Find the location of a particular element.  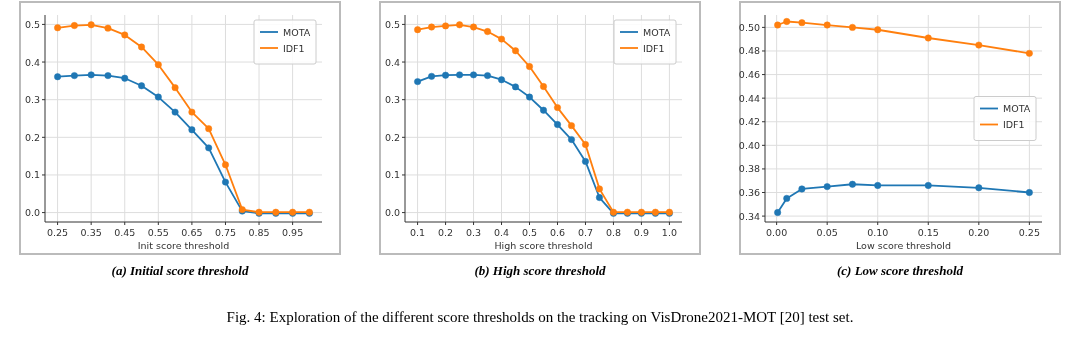

x-tick-label: 0.10 is located at coordinates (878, 232).